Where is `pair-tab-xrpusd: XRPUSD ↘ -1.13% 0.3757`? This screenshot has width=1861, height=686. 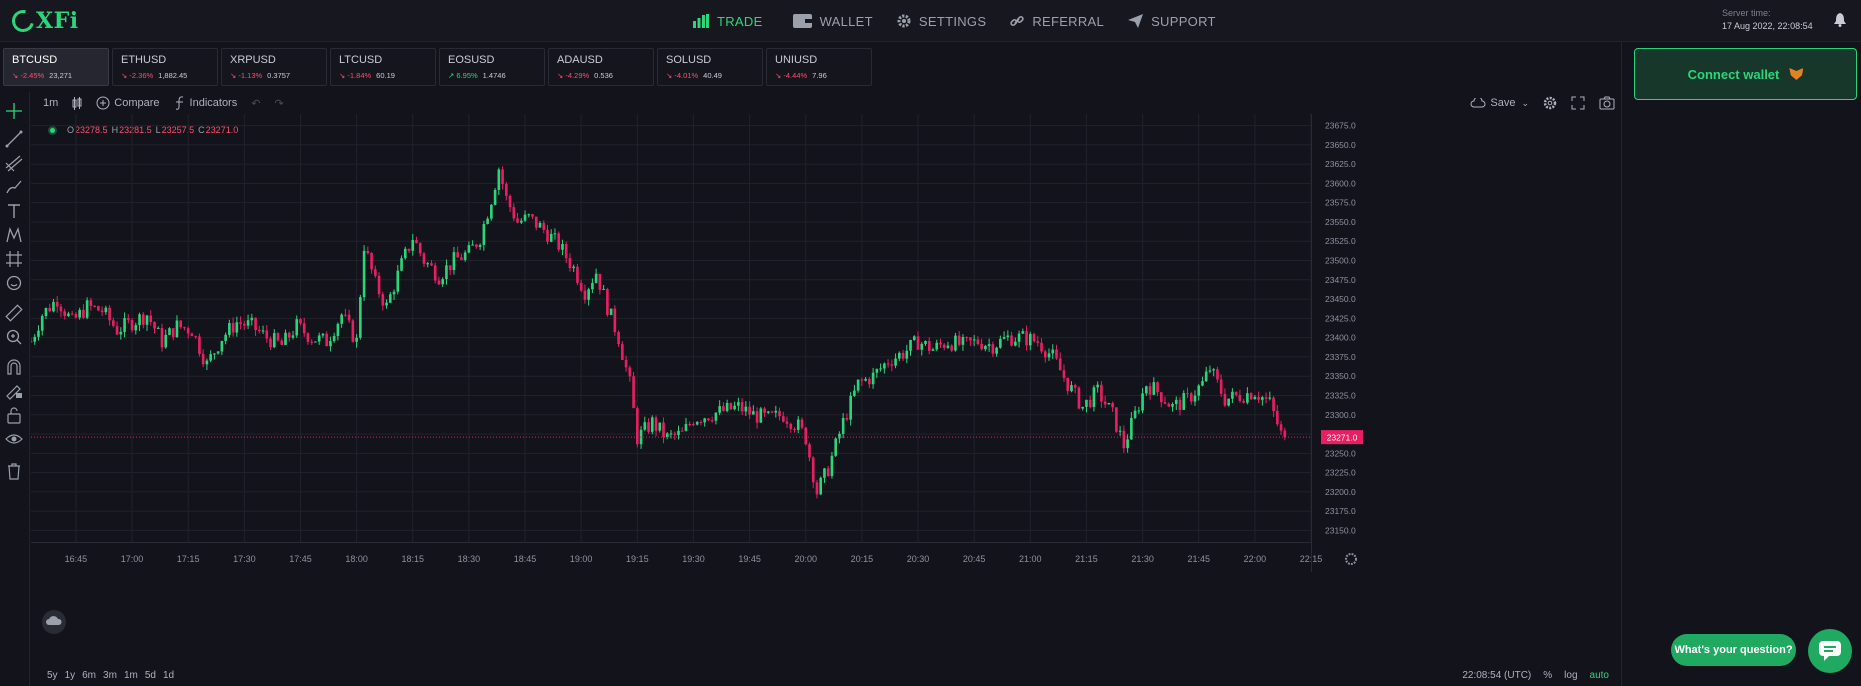 pair-tab-xrpusd: XRPUSD ↘ -1.13% 0.3757 is located at coordinates (274, 67).